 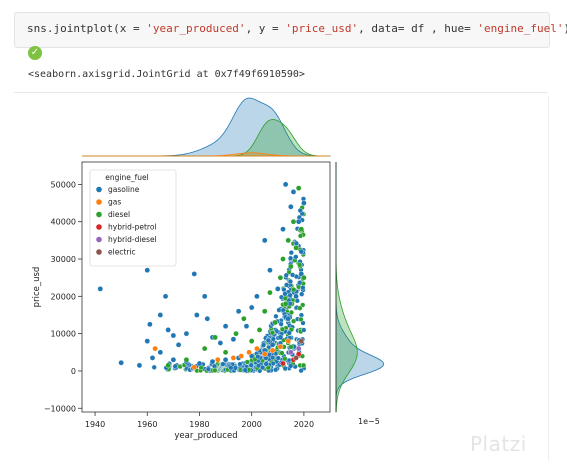 What do you see at coordinates (99, 252) in the screenshot?
I see `legend-marker-electric` at bounding box center [99, 252].